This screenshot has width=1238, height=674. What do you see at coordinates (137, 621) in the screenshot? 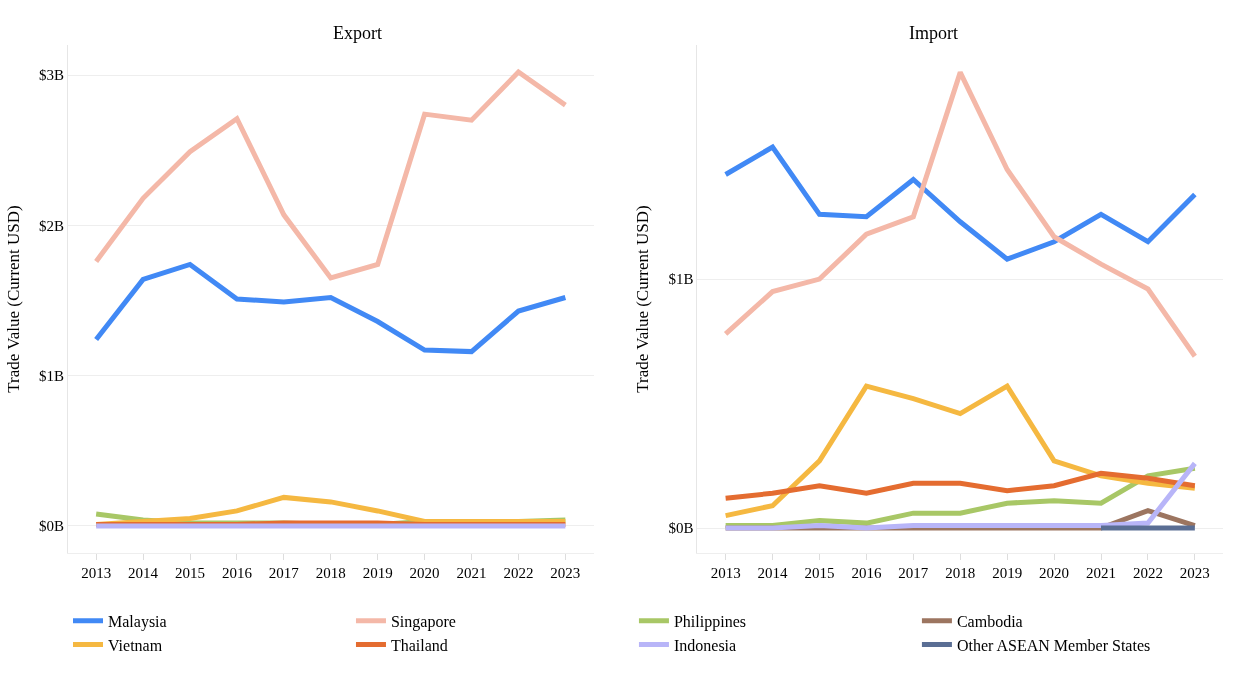
I see `legend-label: Malaysia` at bounding box center [137, 621].